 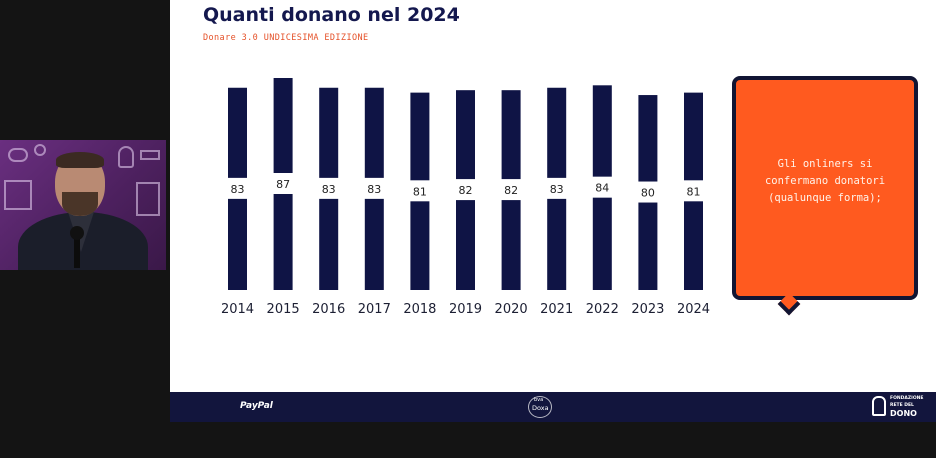 I want to click on x-tick-label-2021: 2021, so click(x=556, y=309).